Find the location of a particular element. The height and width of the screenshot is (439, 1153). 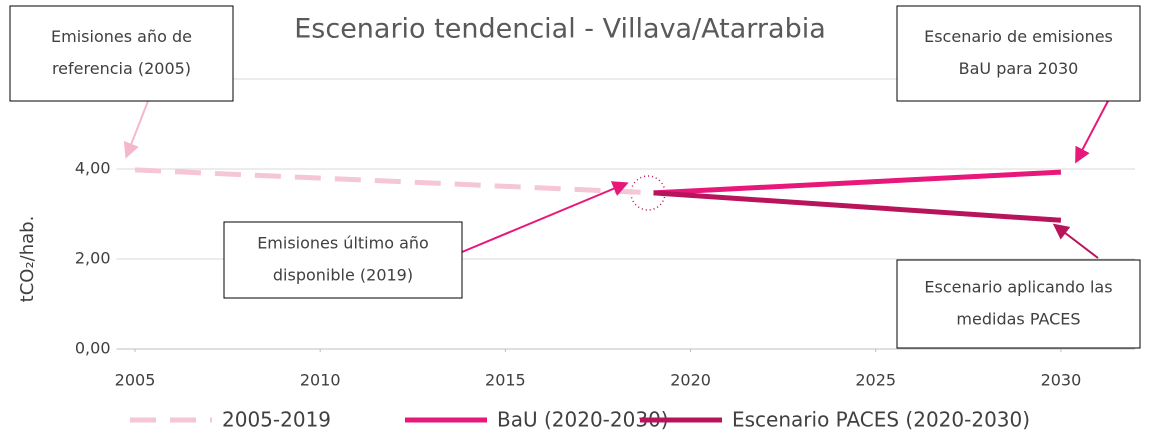

y-tick-label: 4,00 is located at coordinates (93, 168).